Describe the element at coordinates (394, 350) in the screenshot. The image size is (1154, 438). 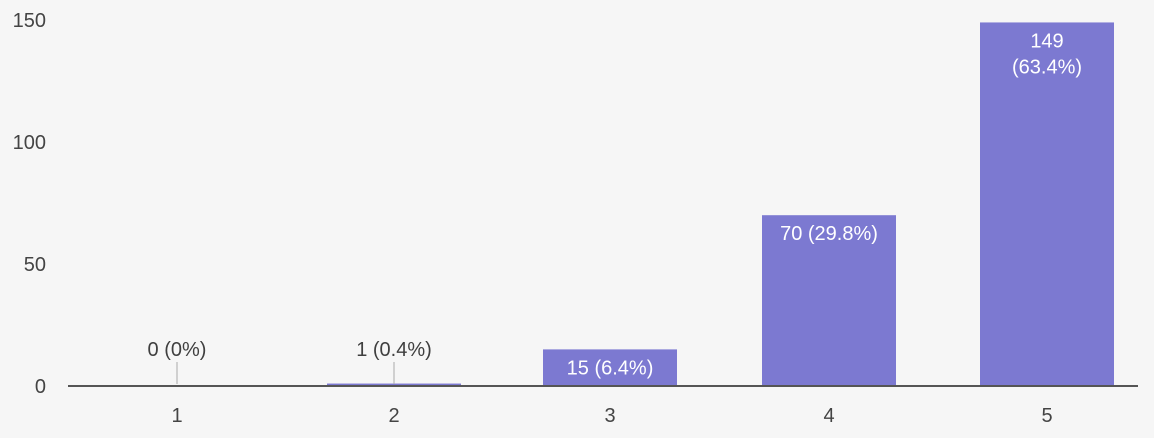
I see `data-label: 1 (0.4%)` at that location.